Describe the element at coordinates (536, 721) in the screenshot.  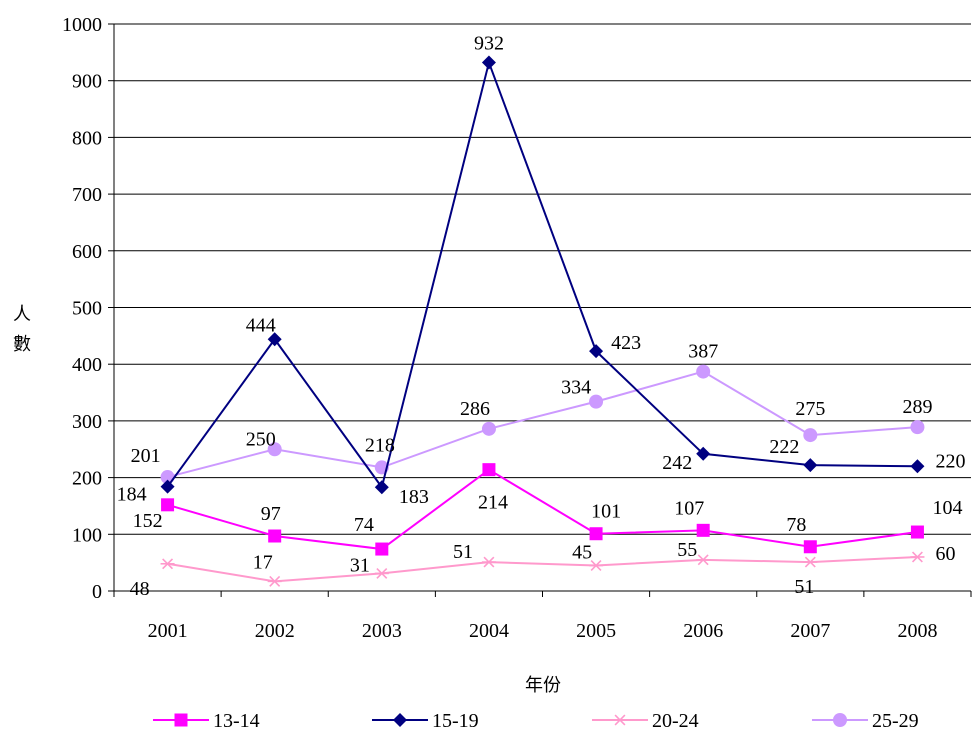
I see `legend: 13-14 15-19 20-24 25-29` at that location.